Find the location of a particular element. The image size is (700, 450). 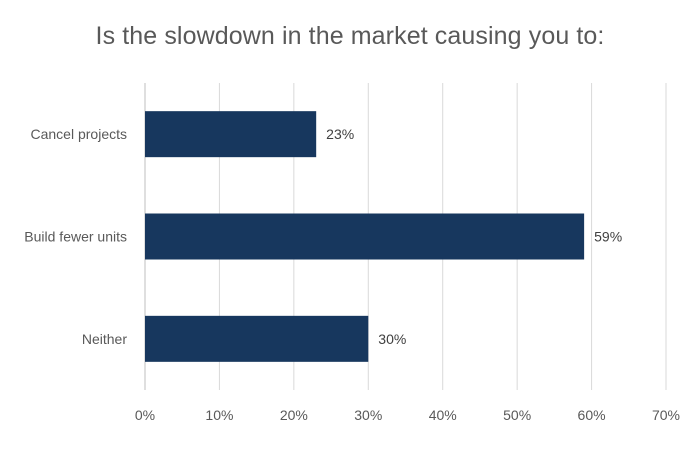

x-tick-label: 20% is located at coordinates (294, 415).